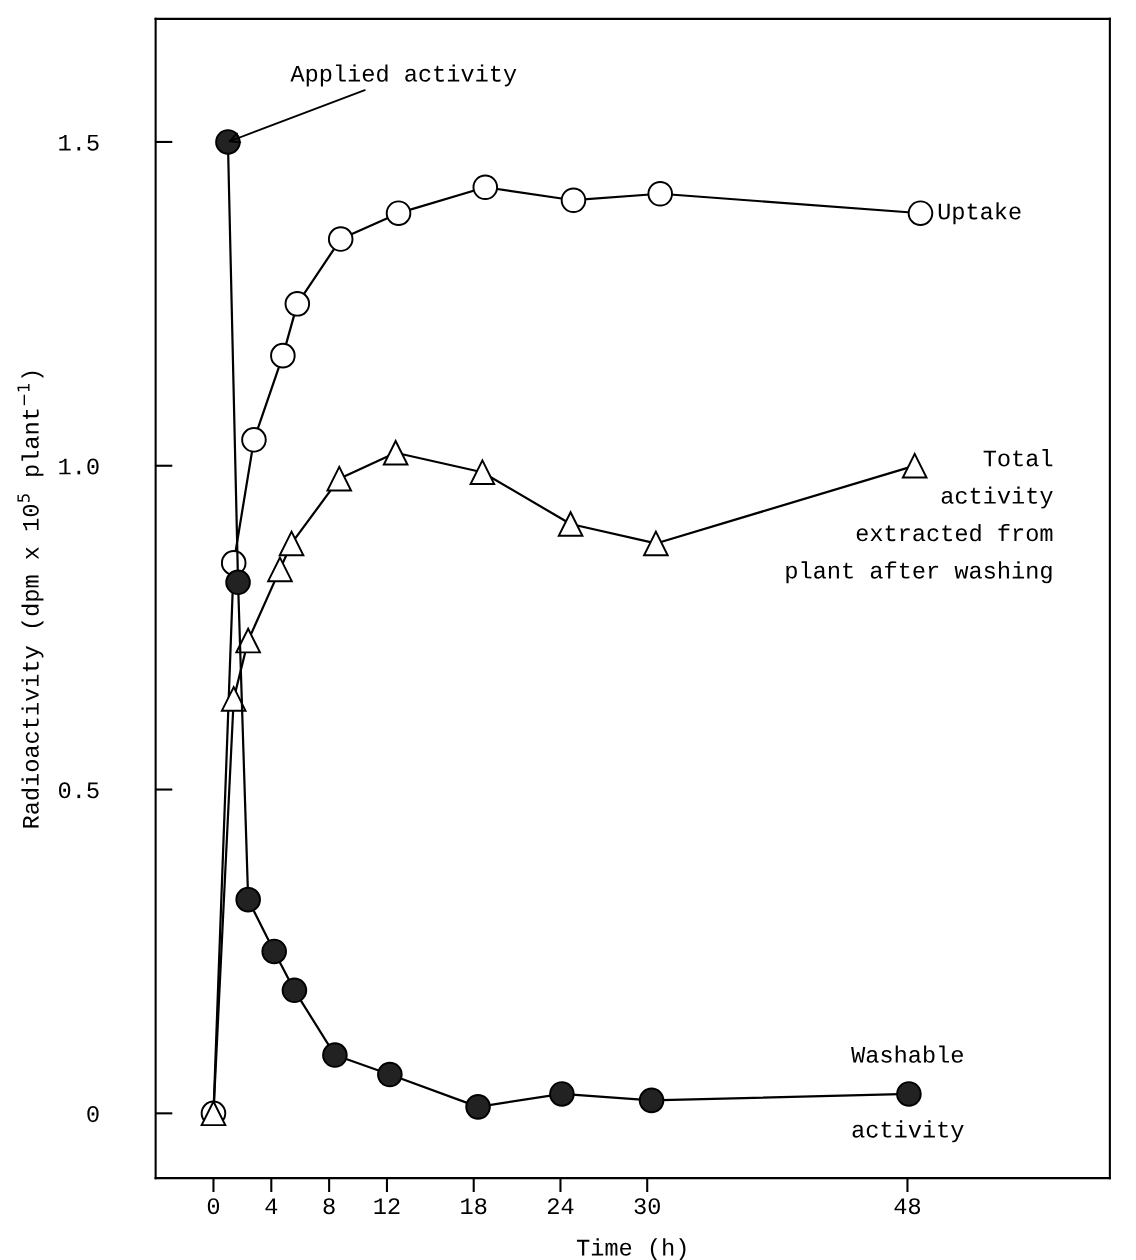 The height and width of the screenshot is (1260, 1136). I want to click on x-tick-label: 12, so click(387, 1206).